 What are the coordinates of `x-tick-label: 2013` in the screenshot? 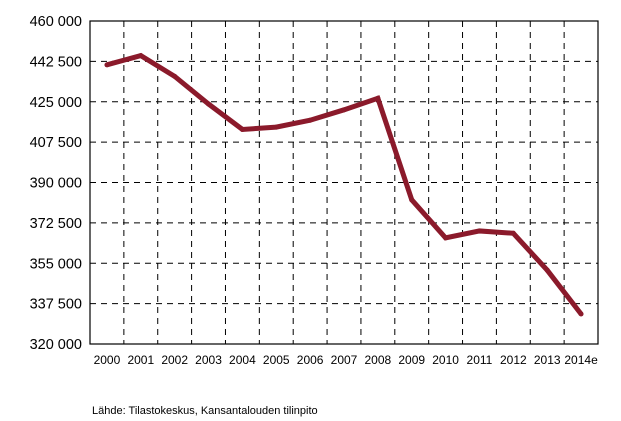 It's located at (547, 360).